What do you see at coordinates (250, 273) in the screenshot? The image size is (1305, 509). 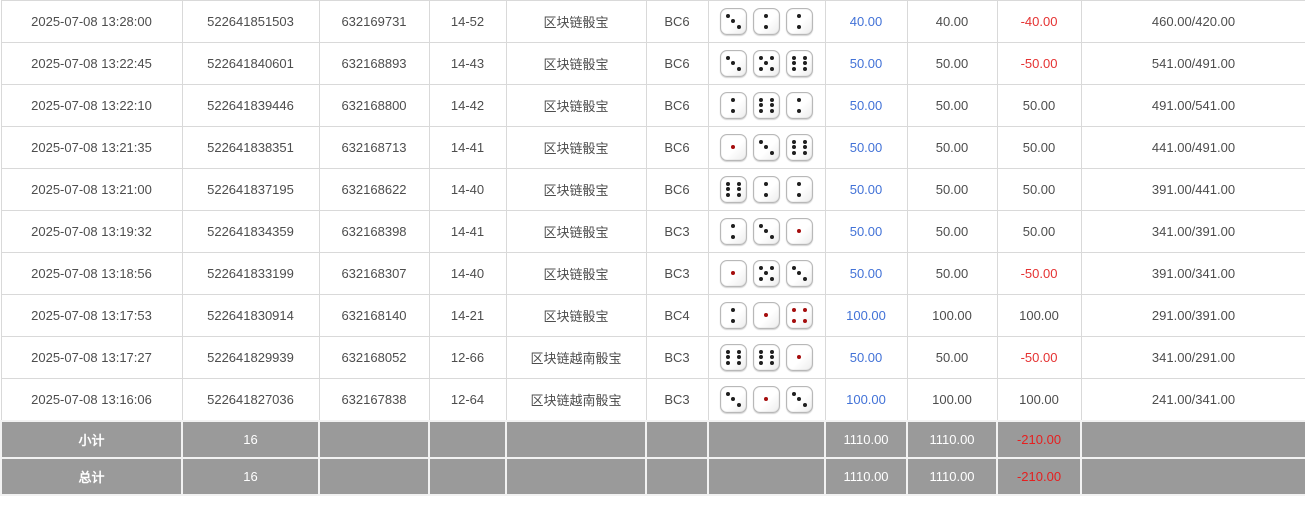 I see `cell-bet-id: 522641833199` at bounding box center [250, 273].